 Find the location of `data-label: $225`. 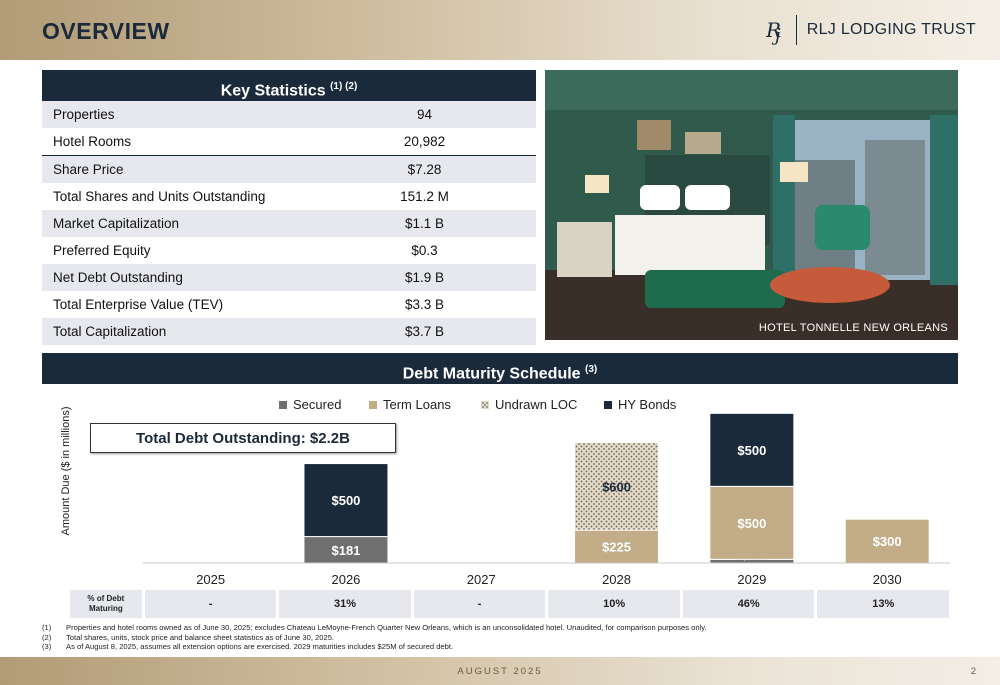

data-label: $225 is located at coordinates (616, 547).